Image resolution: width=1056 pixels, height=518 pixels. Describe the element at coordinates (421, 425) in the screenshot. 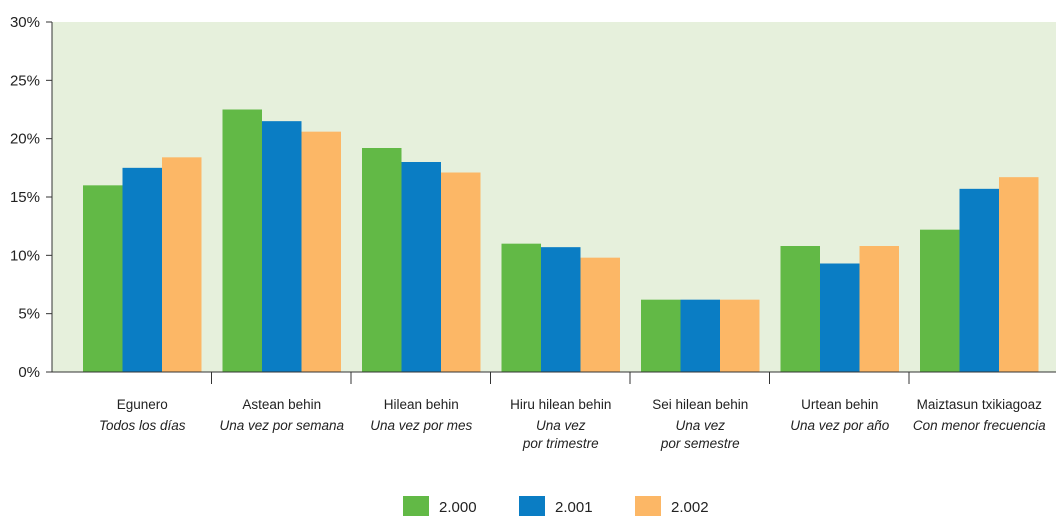

I see `category-sublabel: Una vez por mes` at that location.